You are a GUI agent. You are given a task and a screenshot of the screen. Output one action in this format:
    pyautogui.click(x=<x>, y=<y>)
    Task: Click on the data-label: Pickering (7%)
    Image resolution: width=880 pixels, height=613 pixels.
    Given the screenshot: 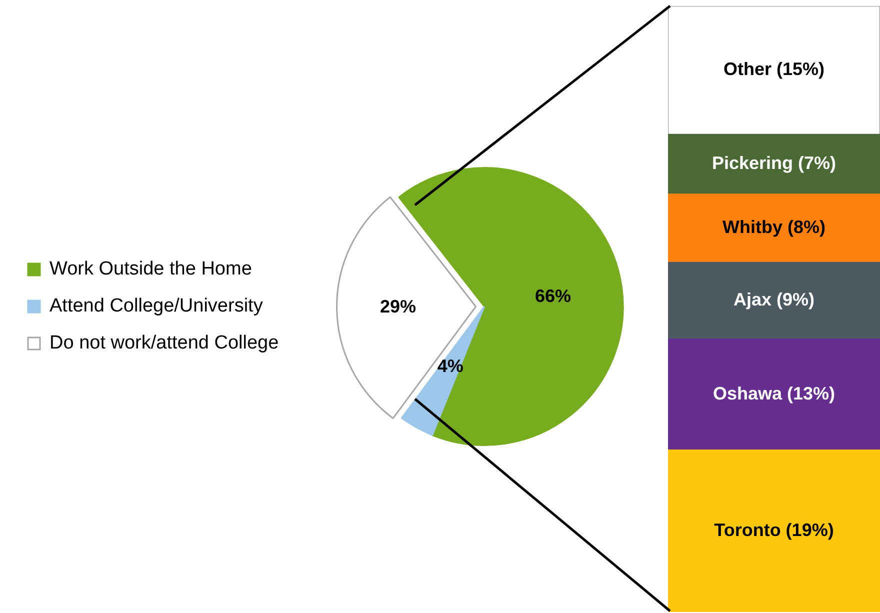 What is the action you would take?
    pyautogui.click(x=774, y=162)
    